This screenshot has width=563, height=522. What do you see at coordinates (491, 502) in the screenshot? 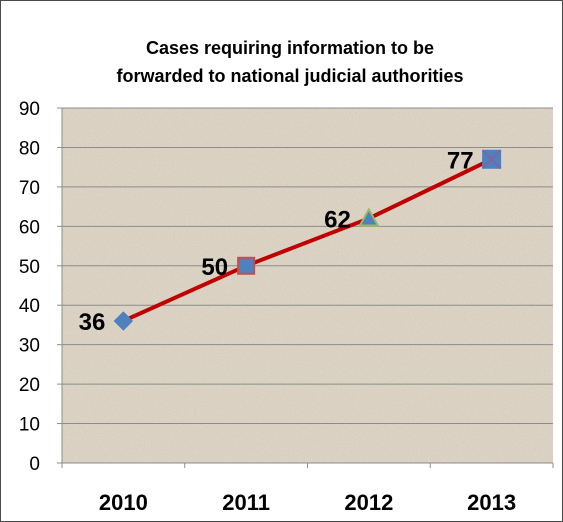
I see `x-tick-label: 2013` at bounding box center [491, 502].